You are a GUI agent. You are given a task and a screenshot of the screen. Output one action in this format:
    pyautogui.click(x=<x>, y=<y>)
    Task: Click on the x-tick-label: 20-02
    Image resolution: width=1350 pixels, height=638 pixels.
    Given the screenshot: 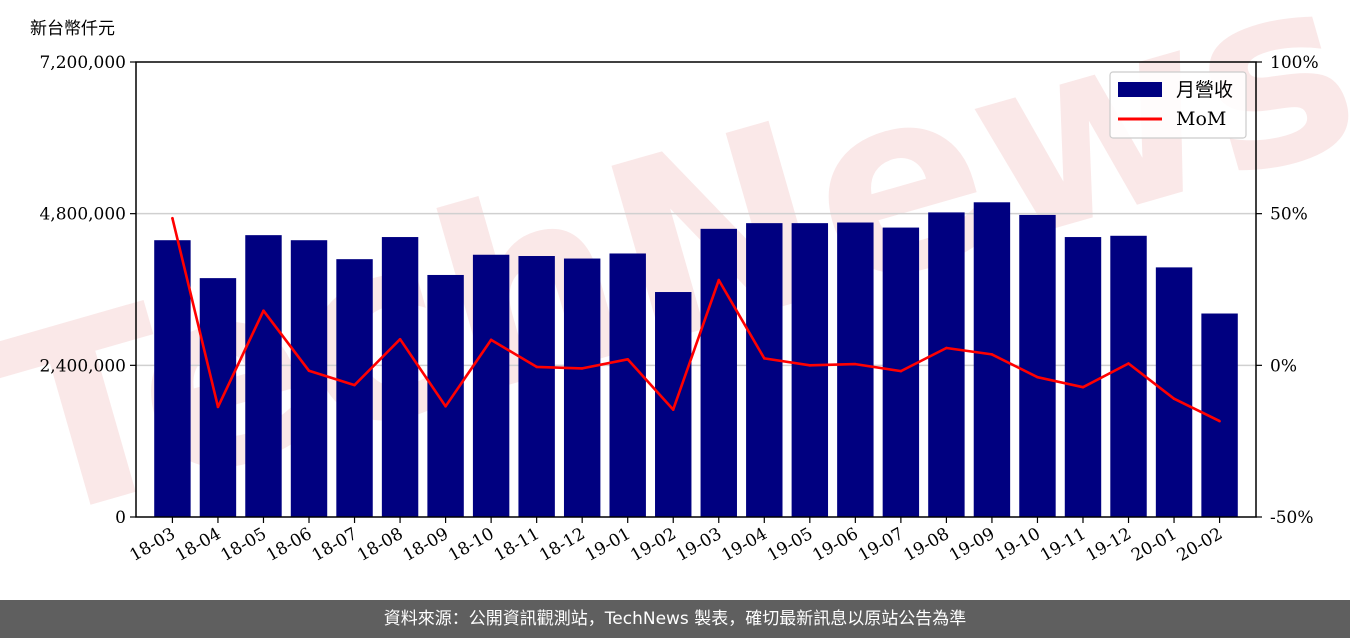 What is the action you would take?
    pyautogui.click(x=1200, y=545)
    